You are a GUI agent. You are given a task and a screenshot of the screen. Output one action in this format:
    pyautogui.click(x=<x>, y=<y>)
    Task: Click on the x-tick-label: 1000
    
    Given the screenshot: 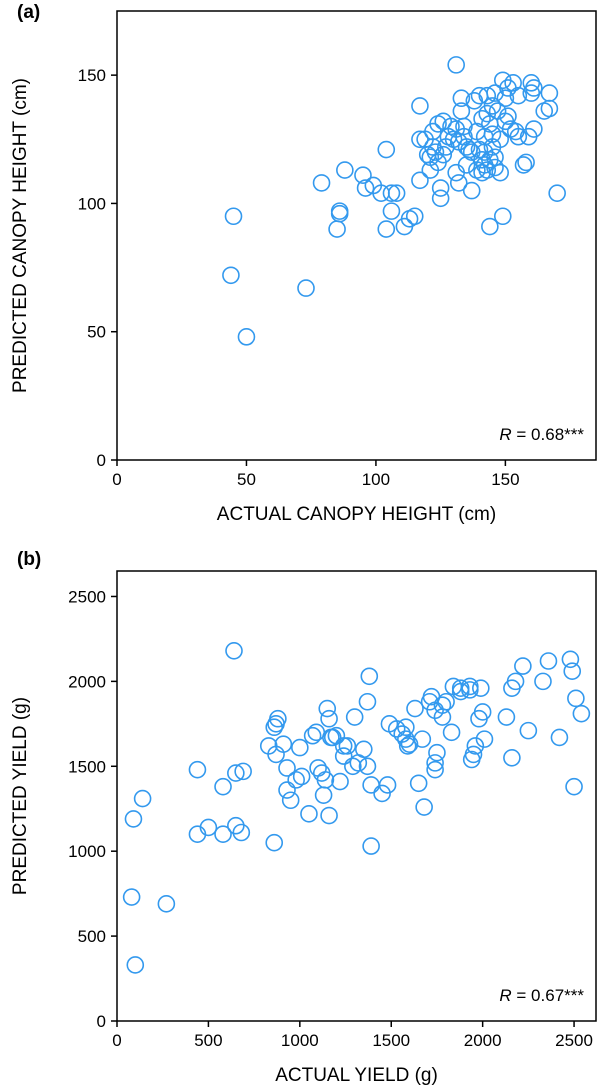 What is the action you would take?
    pyautogui.click(x=300, y=1040)
    